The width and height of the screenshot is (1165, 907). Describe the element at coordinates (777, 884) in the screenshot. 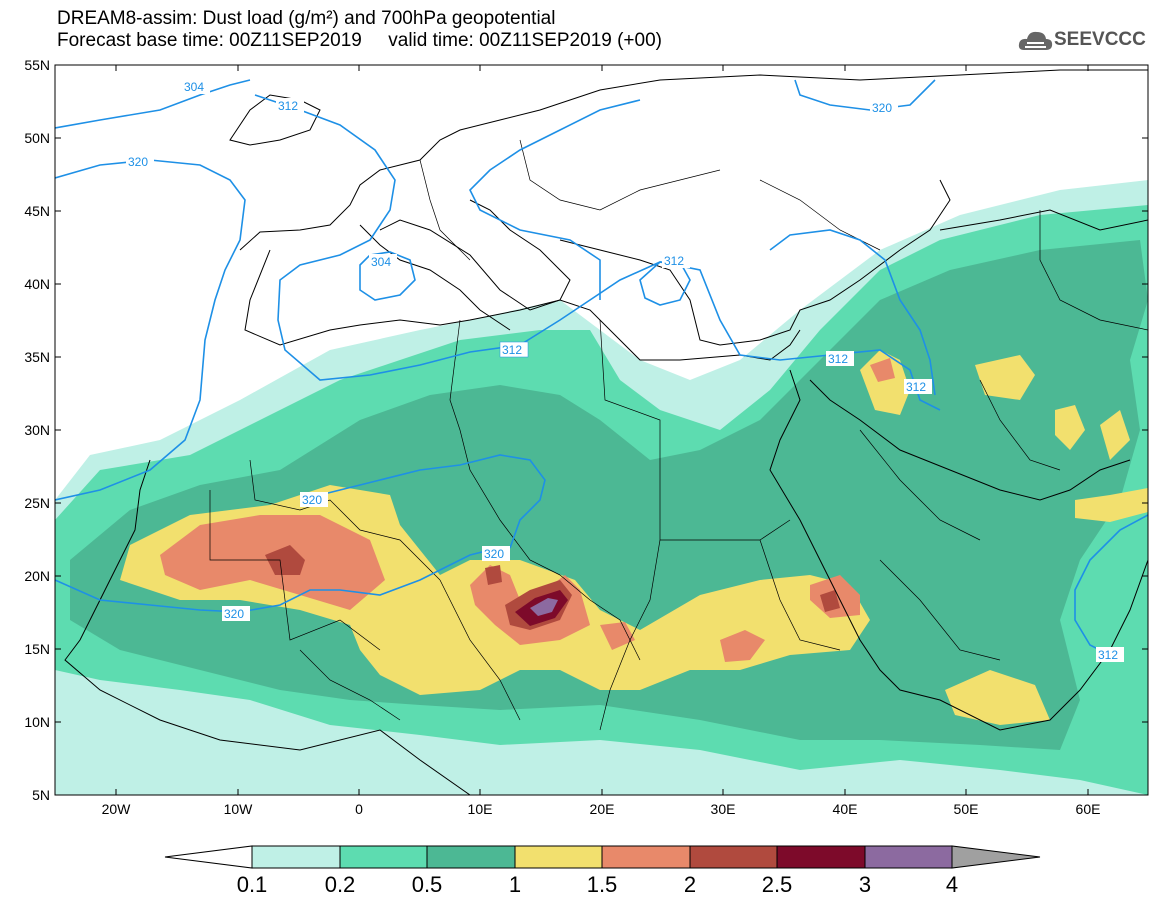

I see `colorbar-tick-2.5: 2.5` at that location.